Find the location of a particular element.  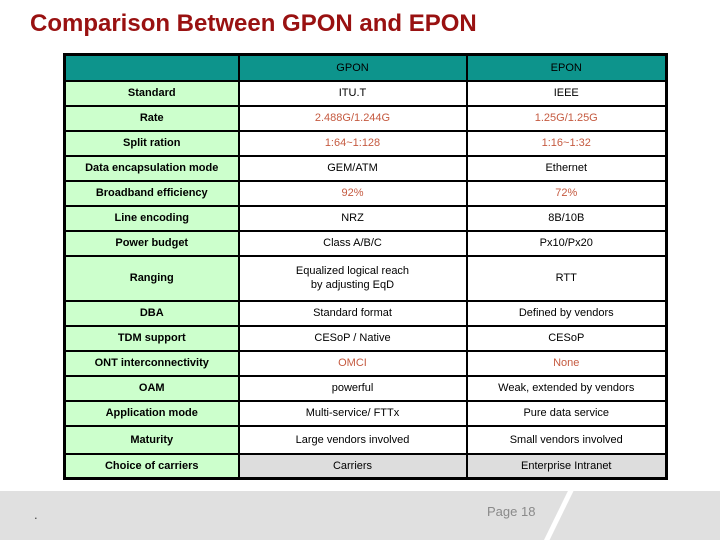

table-header-row: GPON EPON is located at coordinates (365, 67).